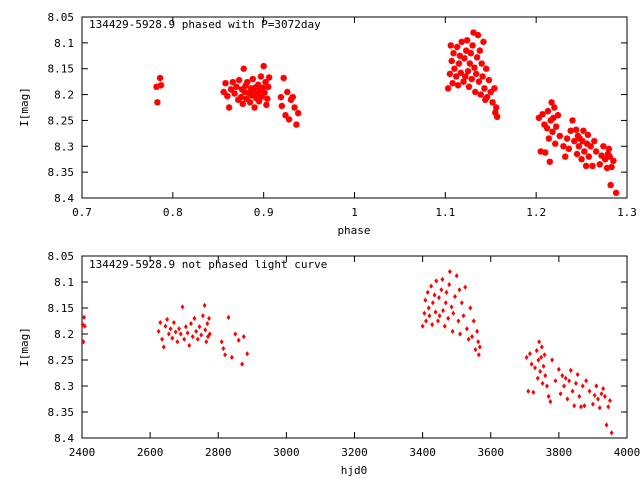 Image resolution: width=640 pixels, height=480 pixels. I want to click on x-tick-label: 3600, so click(491, 452).